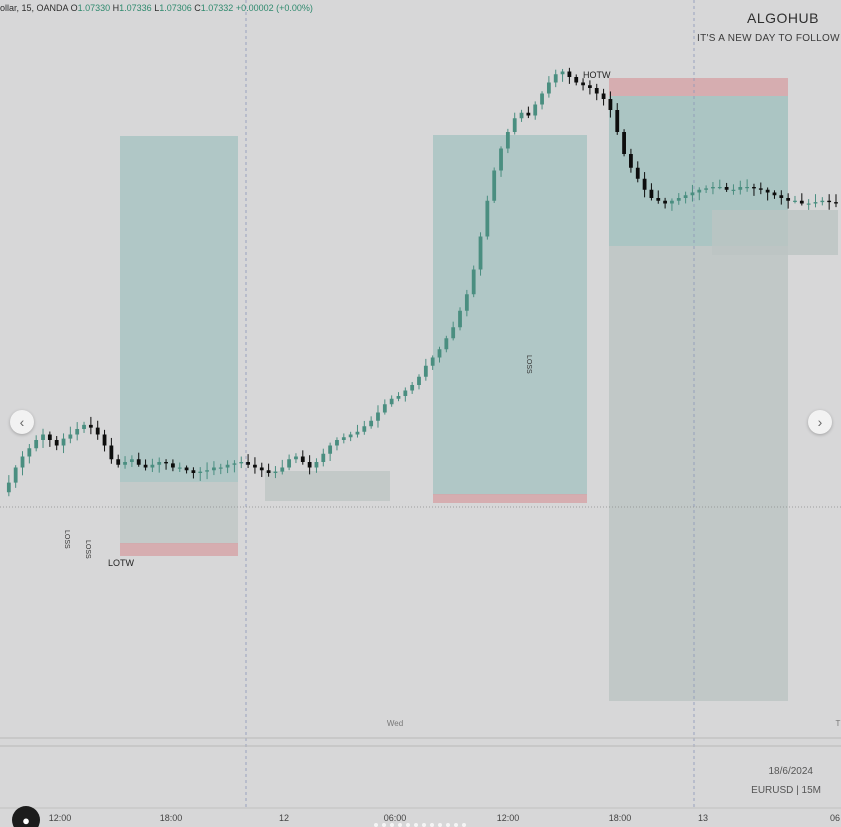 The height and width of the screenshot is (827, 841). What do you see at coordinates (786, 790) in the screenshot?
I see `chart-symbol: EURUSD | 15M` at bounding box center [786, 790].